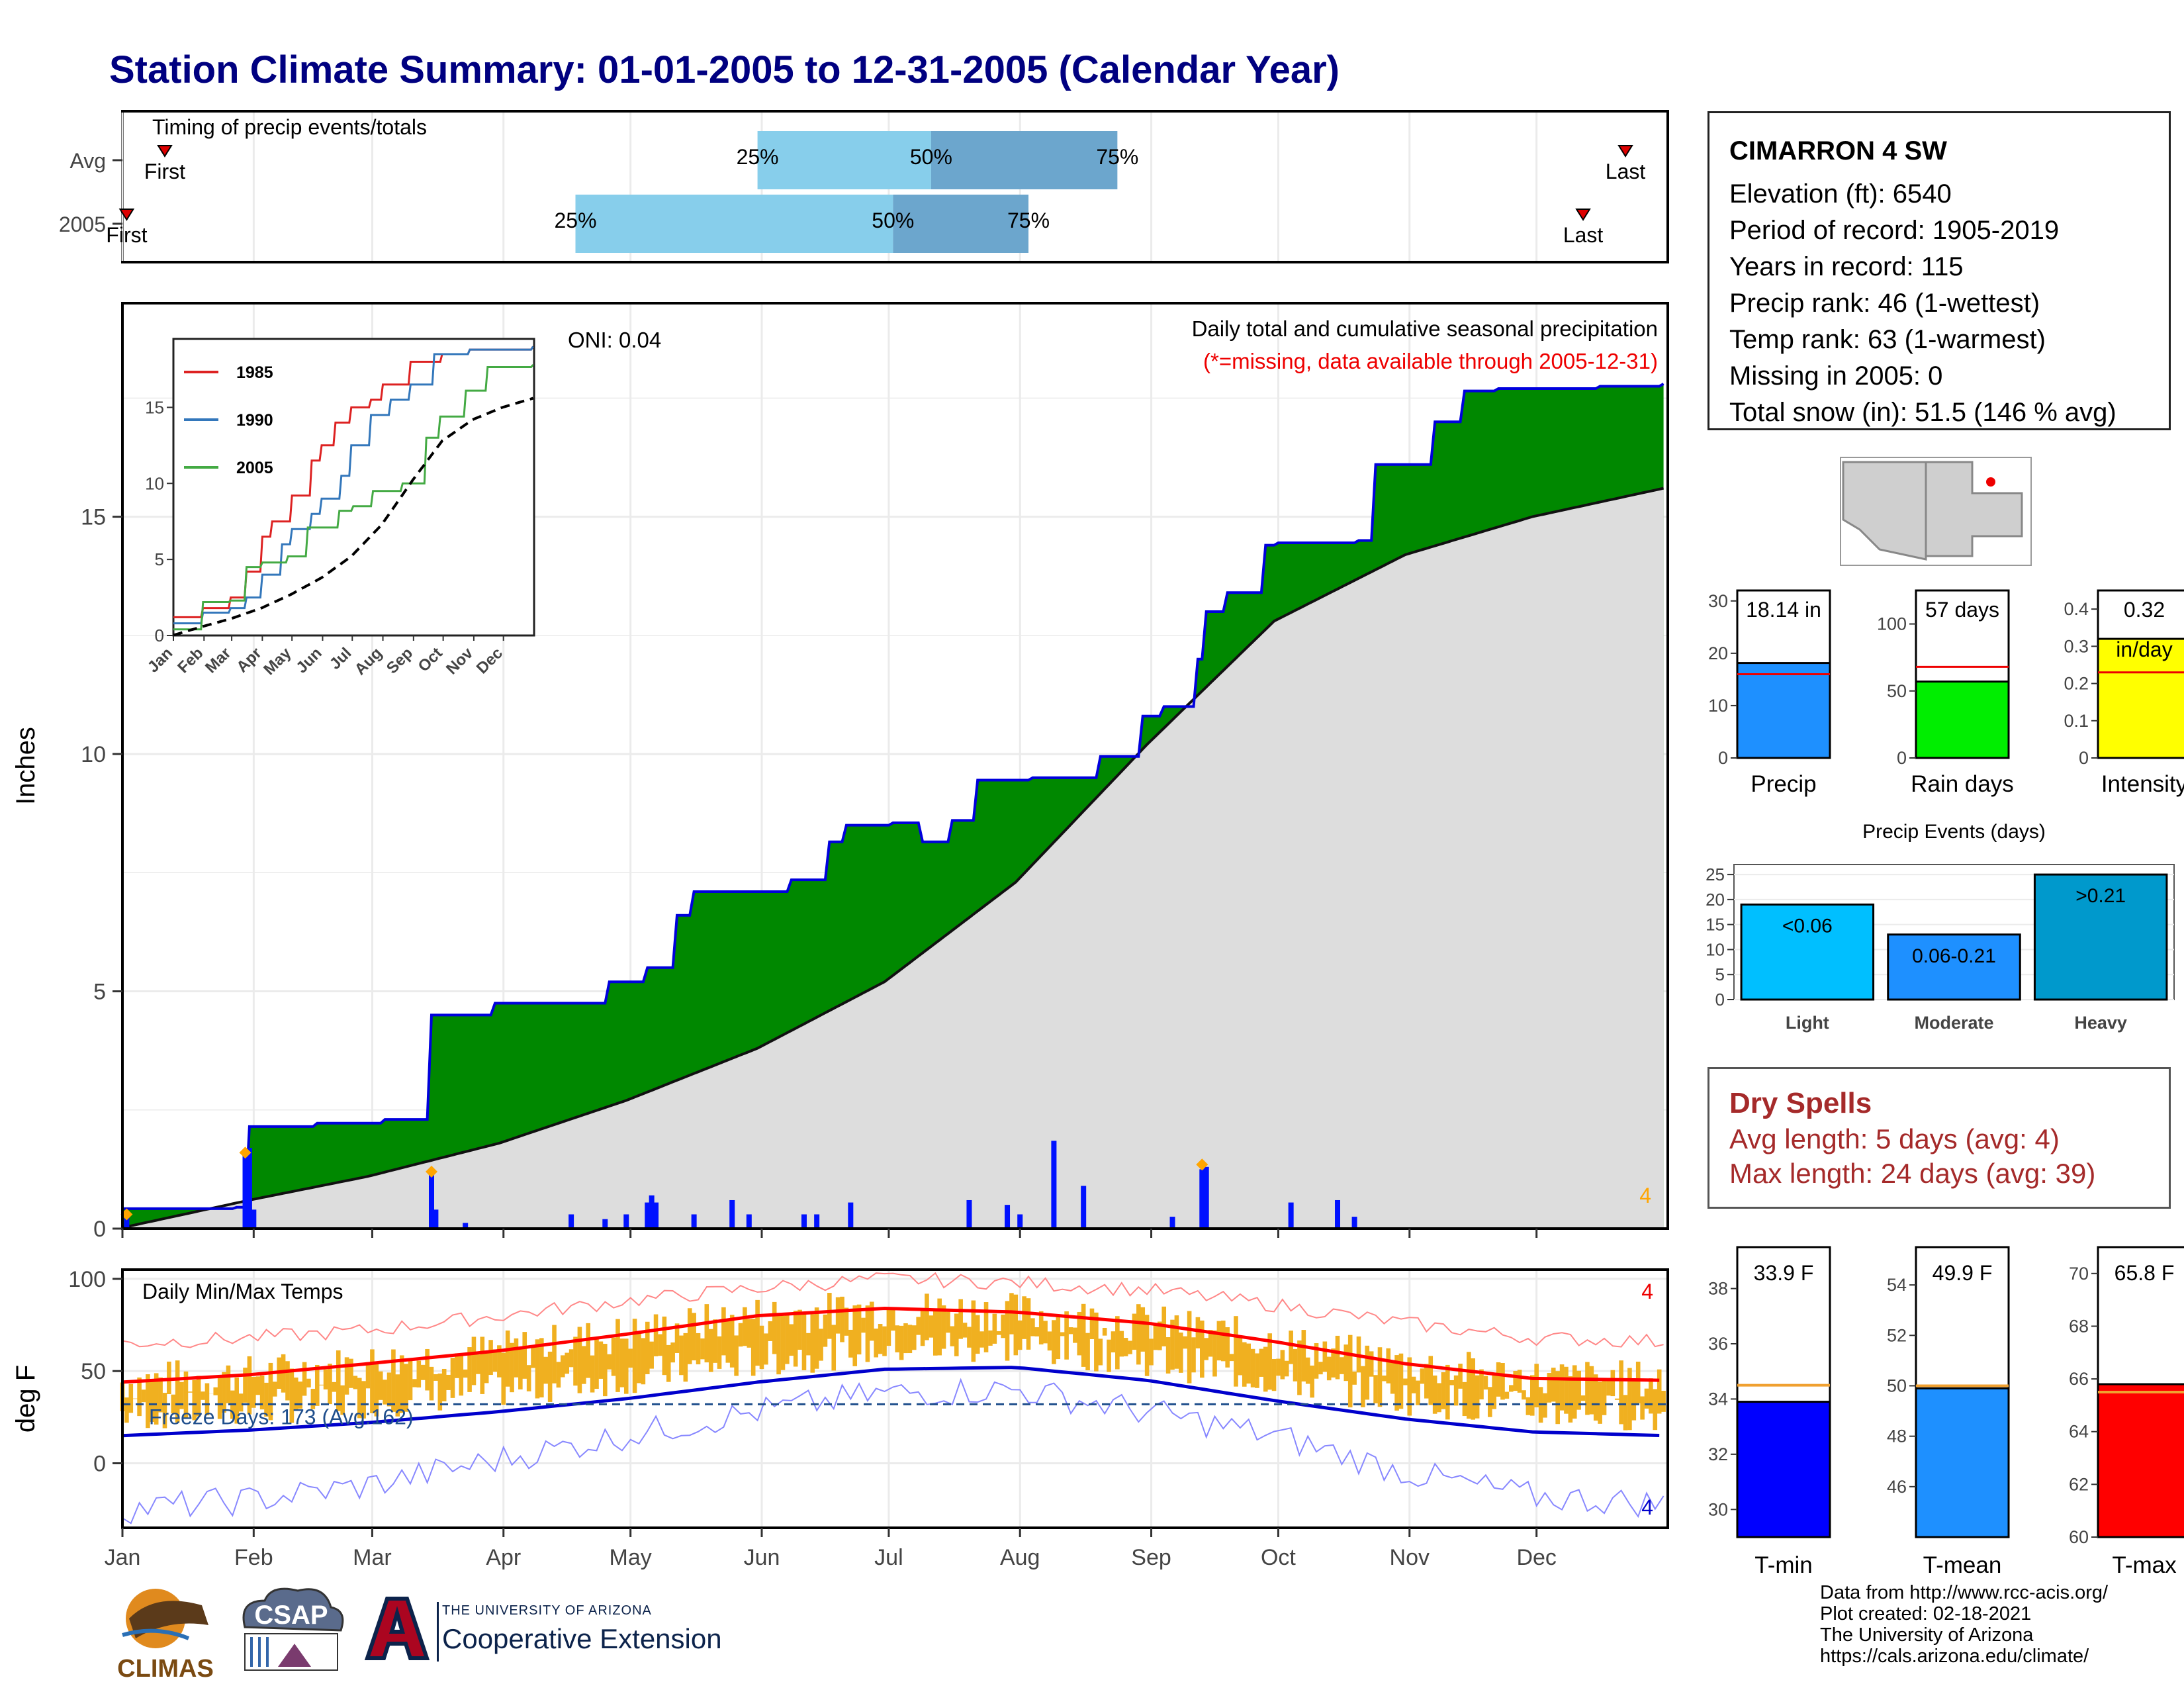 The width and height of the screenshot is (2184, 1688). Describe the element at coordinates (123, 1557) in the screenshot. I see `temp-xtick-label: Jan` at that location.